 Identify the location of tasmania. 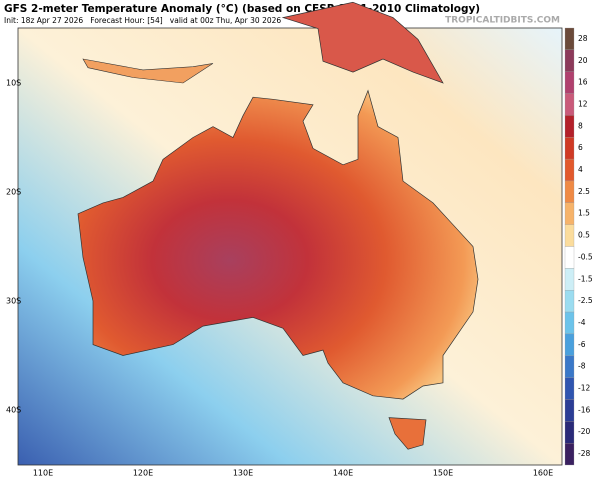
(407, 433).